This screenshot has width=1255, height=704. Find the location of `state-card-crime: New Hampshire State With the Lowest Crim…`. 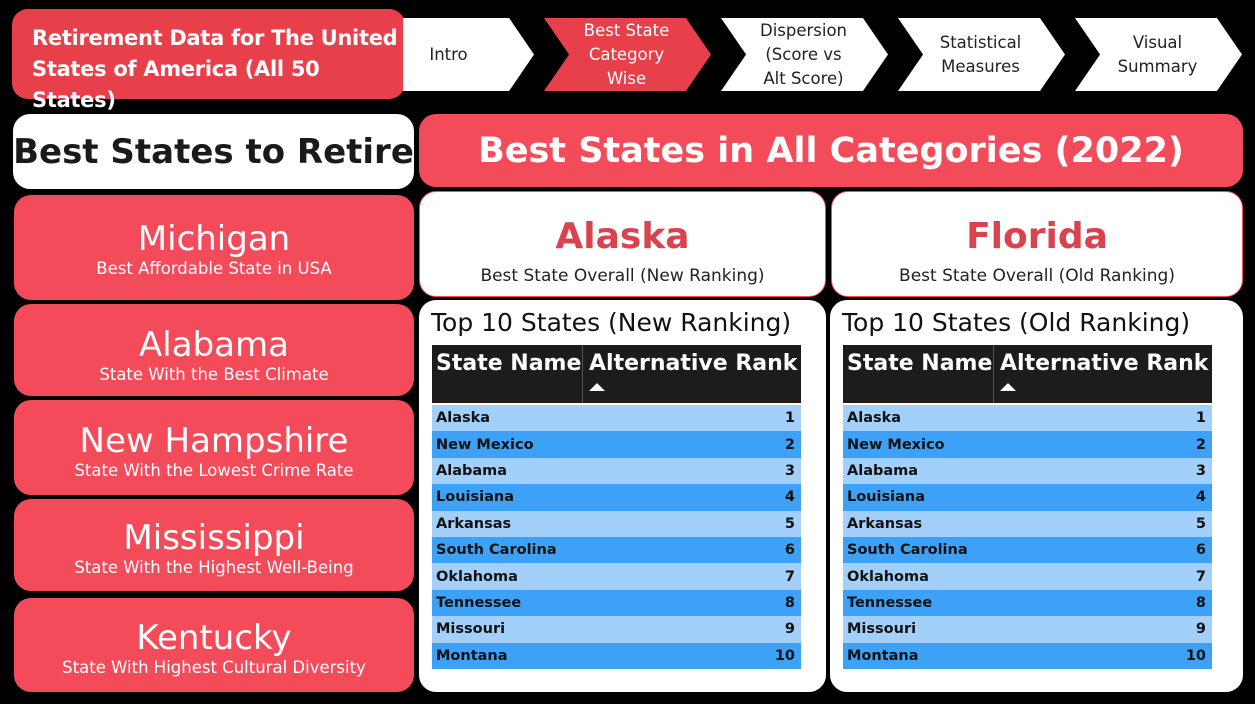

state-card-crime: New Hampshire State With the Lowest Crim… is located at coordinates (214, 447).